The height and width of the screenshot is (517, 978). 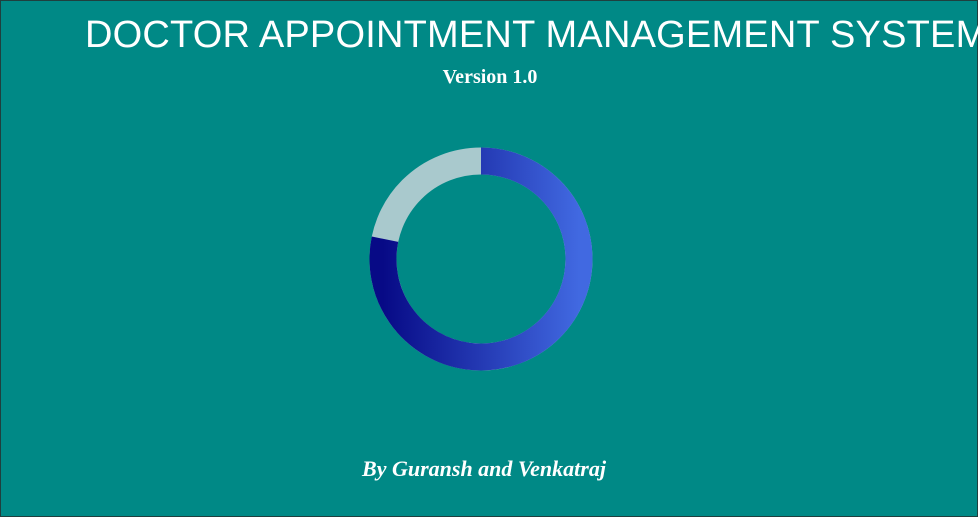 I want to click on spinner-arc, so click(x=481, y=259).